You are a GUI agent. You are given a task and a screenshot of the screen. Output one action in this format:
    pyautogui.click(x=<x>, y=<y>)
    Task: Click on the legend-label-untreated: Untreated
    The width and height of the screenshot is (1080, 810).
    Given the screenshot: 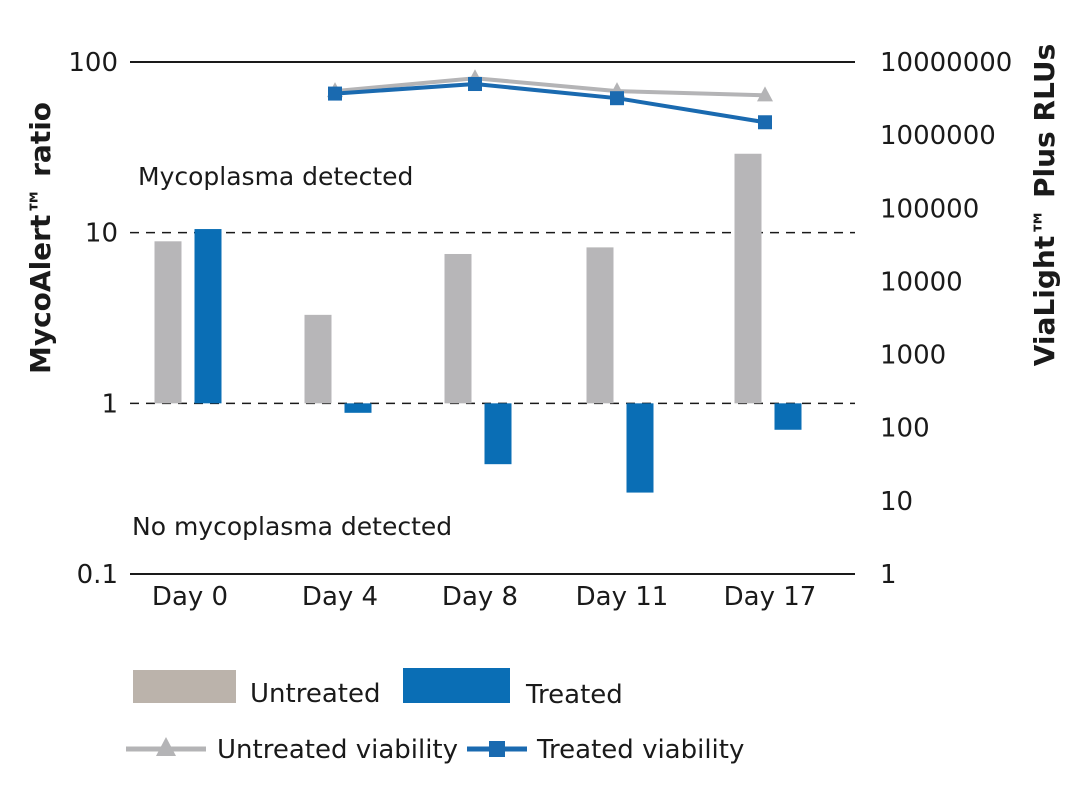 What is the action you would take?
    pyautogui.click(x=315, y=694)
    